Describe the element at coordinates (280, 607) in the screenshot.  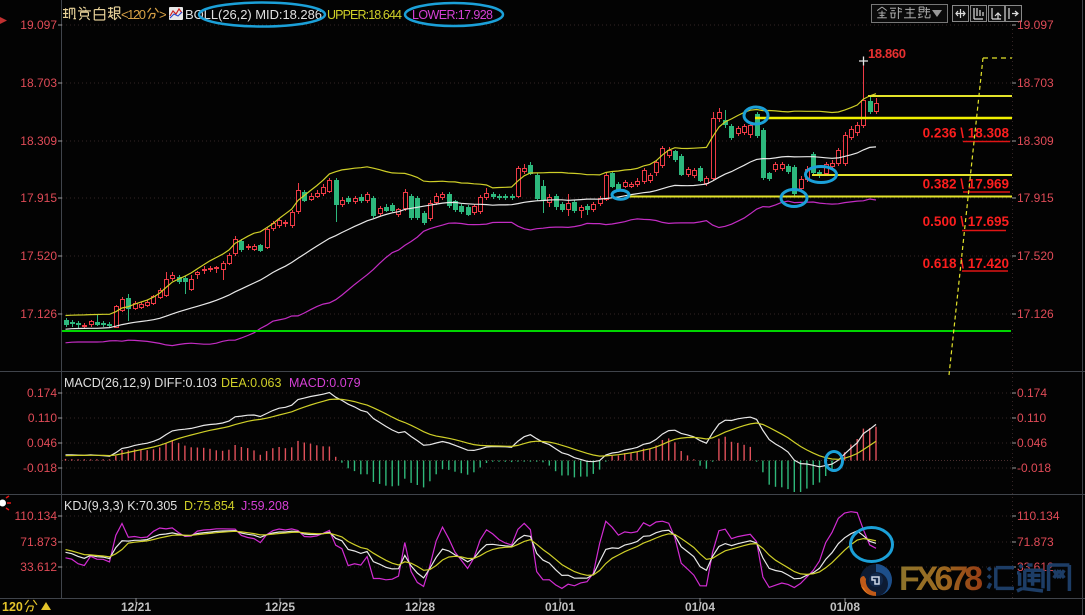
I see `svg-text: 12/25` at that location.